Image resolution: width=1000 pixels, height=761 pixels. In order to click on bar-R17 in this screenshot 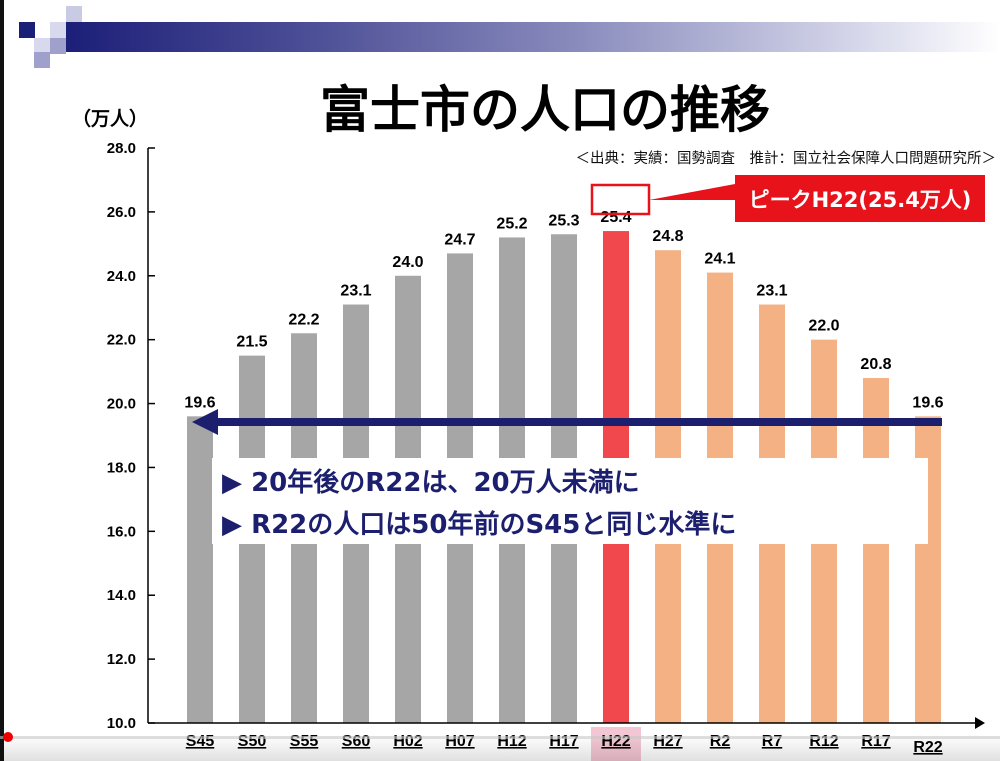, I will do `click(876, 550)`.